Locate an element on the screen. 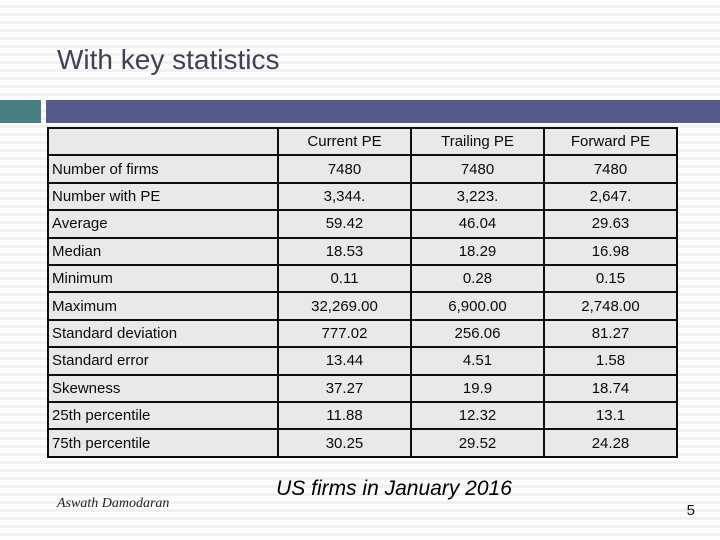 This screenshot has width=720, height=540. row-label: Median is located at coordinates (163, 251).